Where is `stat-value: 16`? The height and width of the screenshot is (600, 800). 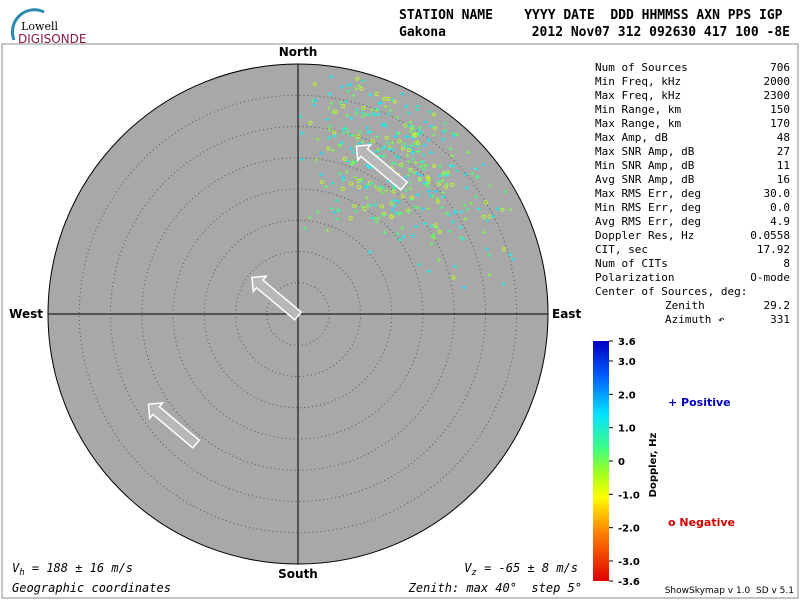 stat-value: 16 is located at coordinates (783, 179).